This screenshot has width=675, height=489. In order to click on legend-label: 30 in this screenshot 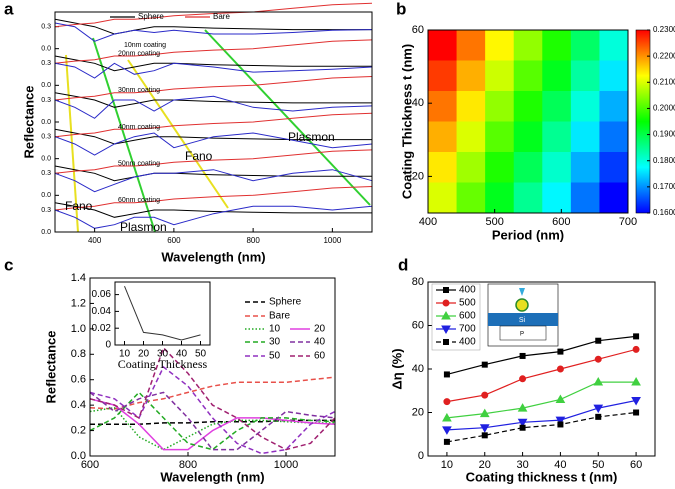, I will do `click(275, 342)`.